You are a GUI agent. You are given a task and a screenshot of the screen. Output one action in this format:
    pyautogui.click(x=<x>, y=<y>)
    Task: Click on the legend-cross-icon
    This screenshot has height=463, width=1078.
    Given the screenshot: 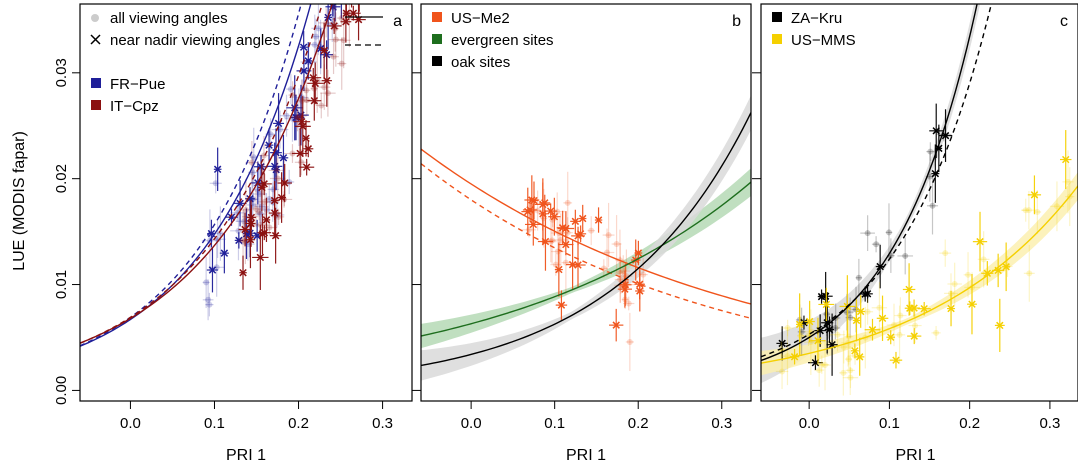 What is the action you would take?
    pyautogui.click(x=95, y=39)
    